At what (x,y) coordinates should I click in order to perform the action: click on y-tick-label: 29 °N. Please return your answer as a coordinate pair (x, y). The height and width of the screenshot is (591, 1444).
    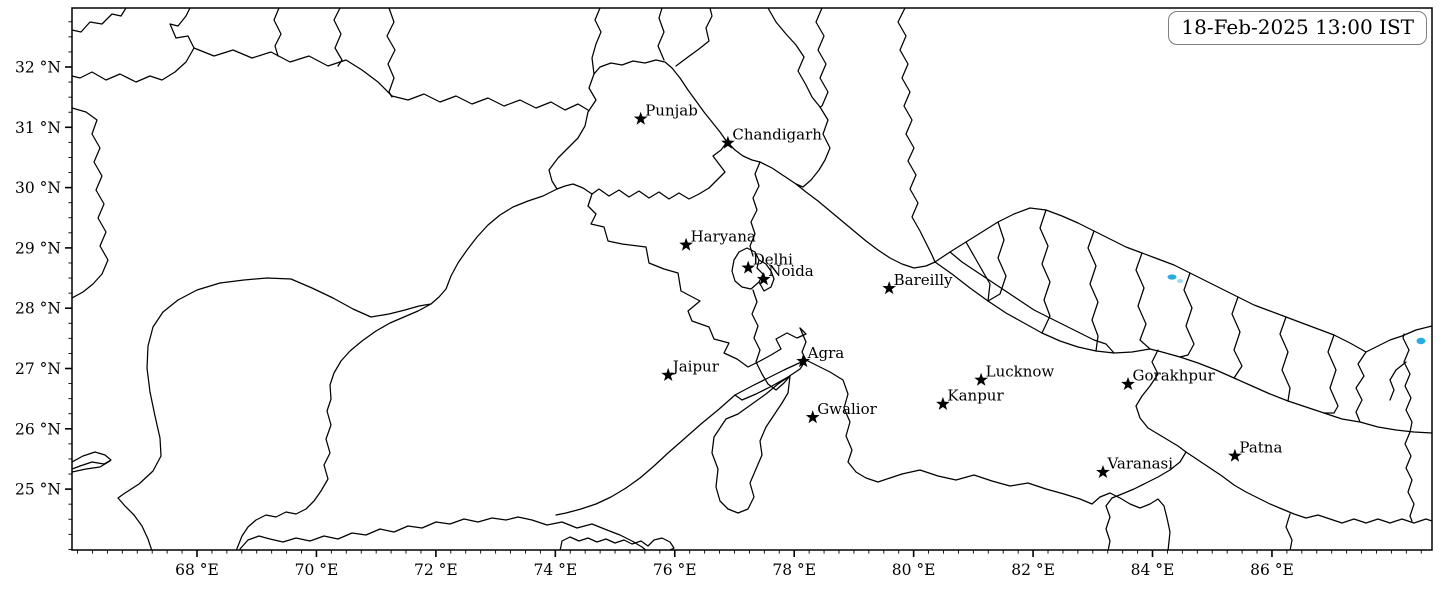
    Looking at the image, I should click on (38, 248).